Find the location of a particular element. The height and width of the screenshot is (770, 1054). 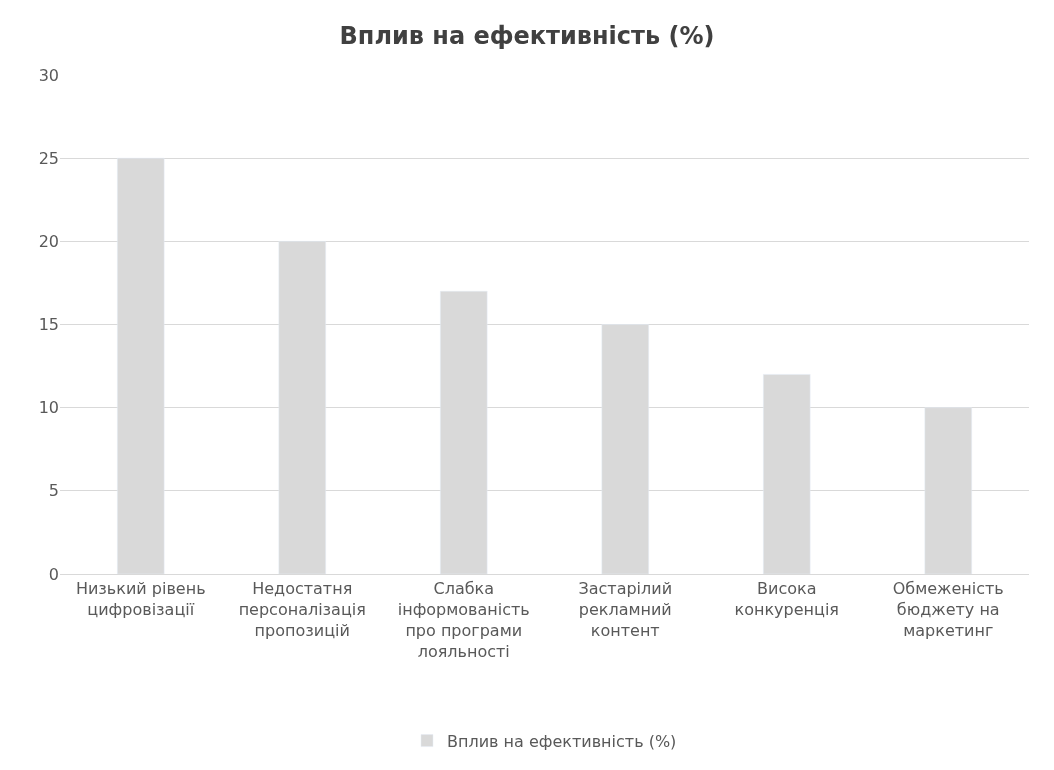

x-tick-label: Обмеженість бюджету на маркетинг is located at coordinates (948, 609).